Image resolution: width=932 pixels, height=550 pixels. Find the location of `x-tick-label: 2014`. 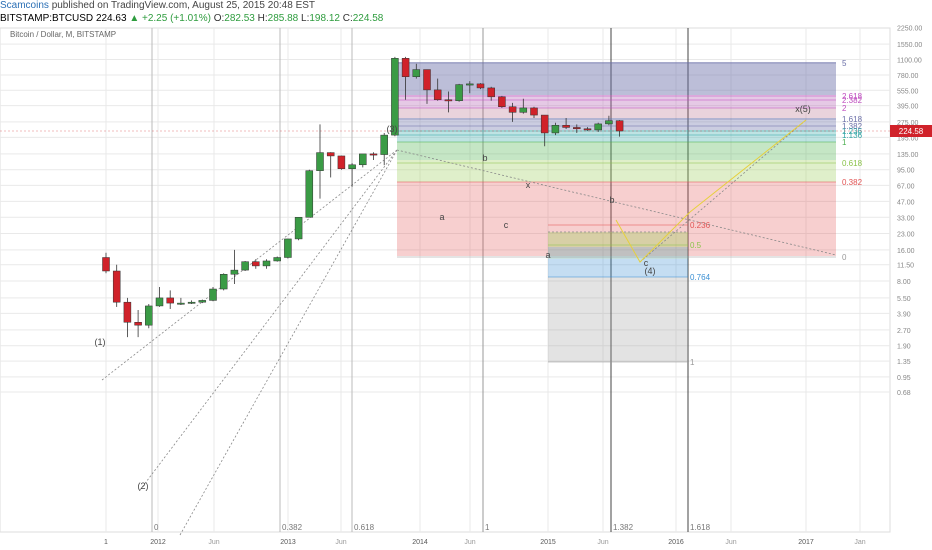

x-tick-label: 2014 is located at coordinates (420, 542).